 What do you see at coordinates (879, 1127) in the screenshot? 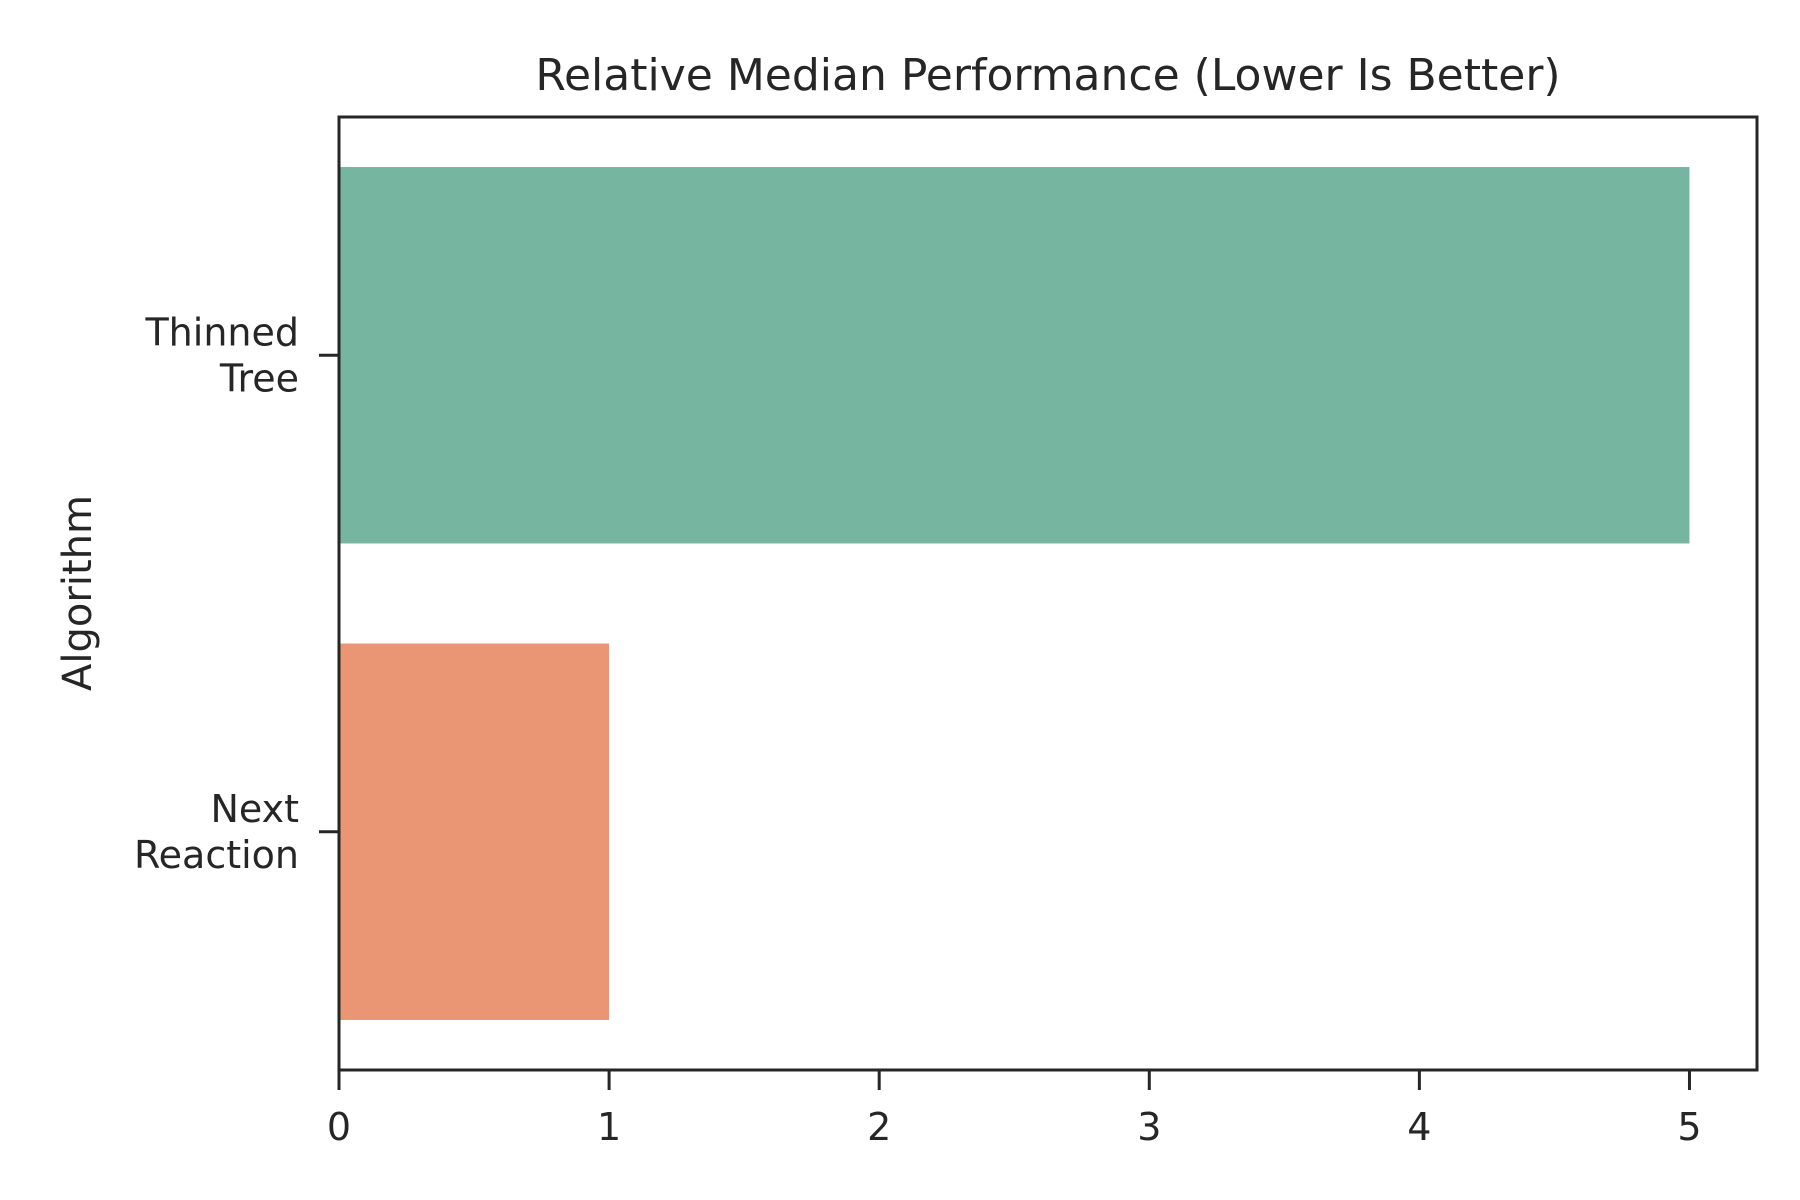
I see `x-tick-label: 2` at bounding box center [879, 1127].